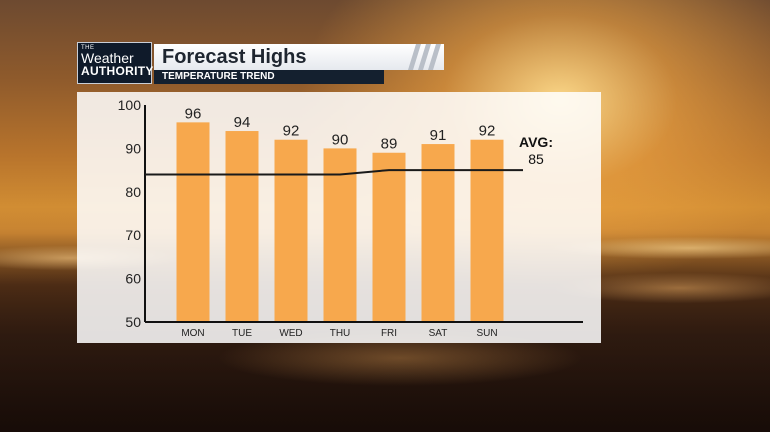 This screenshot has height=432, width=770. What do you see at coordinates (133, 192) in the screenshot?
I see `y-tick-label: 80` at bounding box center [133, 192].